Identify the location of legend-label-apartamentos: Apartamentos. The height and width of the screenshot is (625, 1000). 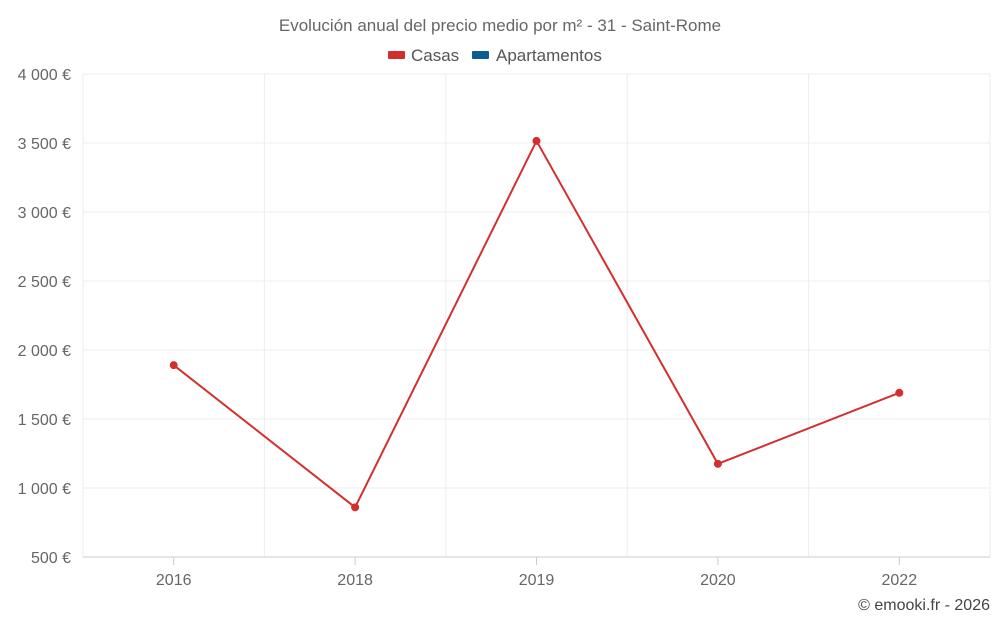
(549, 55).